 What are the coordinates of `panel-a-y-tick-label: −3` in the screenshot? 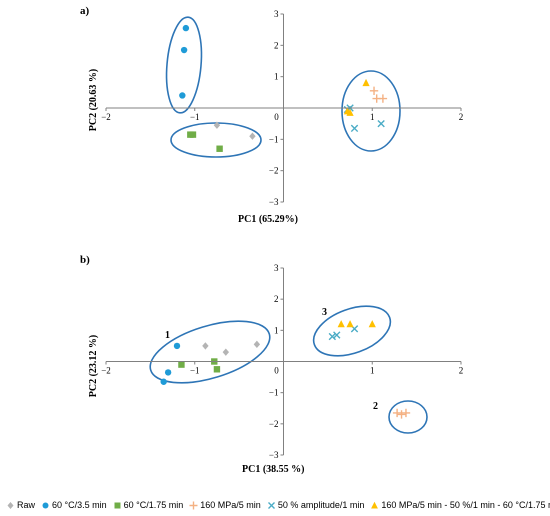 It's located at (274, 202).